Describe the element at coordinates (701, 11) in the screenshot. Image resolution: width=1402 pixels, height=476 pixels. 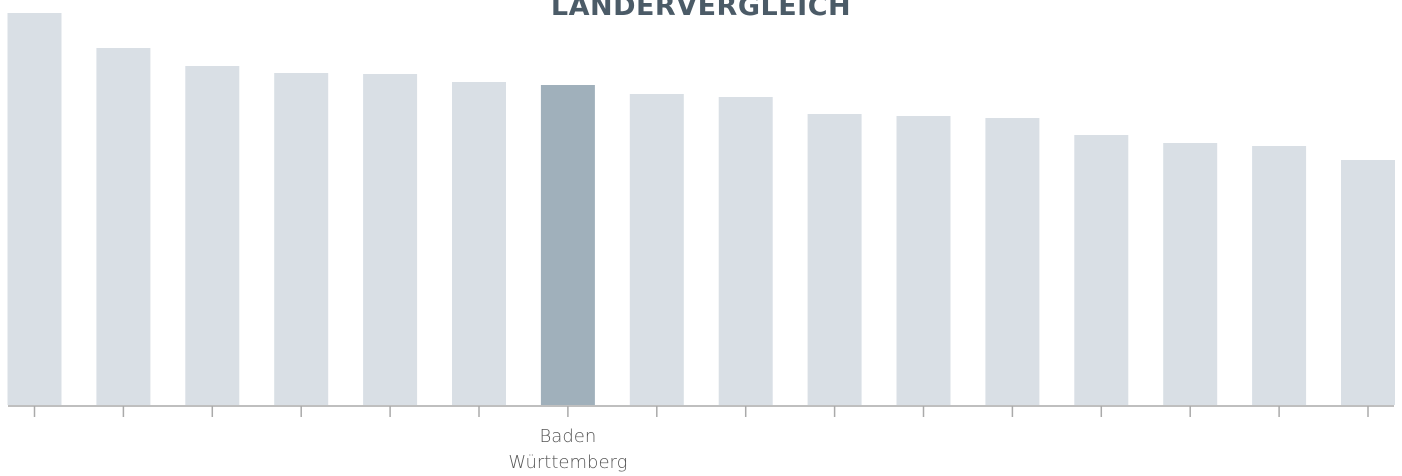
I see `chart-title: LÄNDERVERGLEICH` at that location.